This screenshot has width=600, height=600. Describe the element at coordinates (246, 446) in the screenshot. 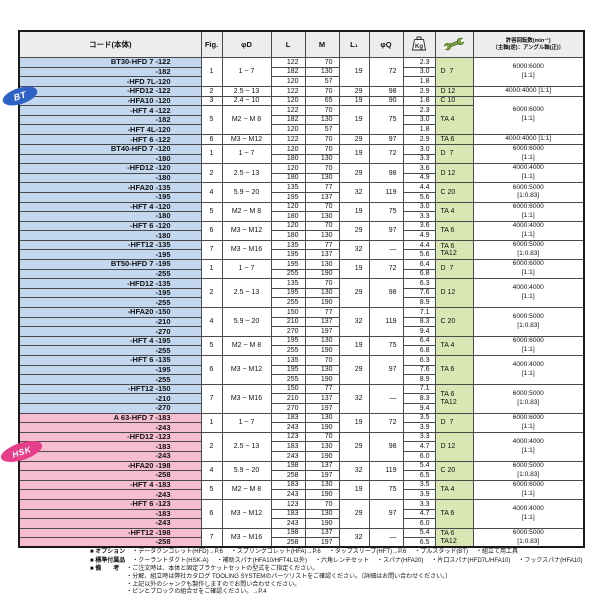

I see `dia-cell: 2.5 ~ 13` at that location.